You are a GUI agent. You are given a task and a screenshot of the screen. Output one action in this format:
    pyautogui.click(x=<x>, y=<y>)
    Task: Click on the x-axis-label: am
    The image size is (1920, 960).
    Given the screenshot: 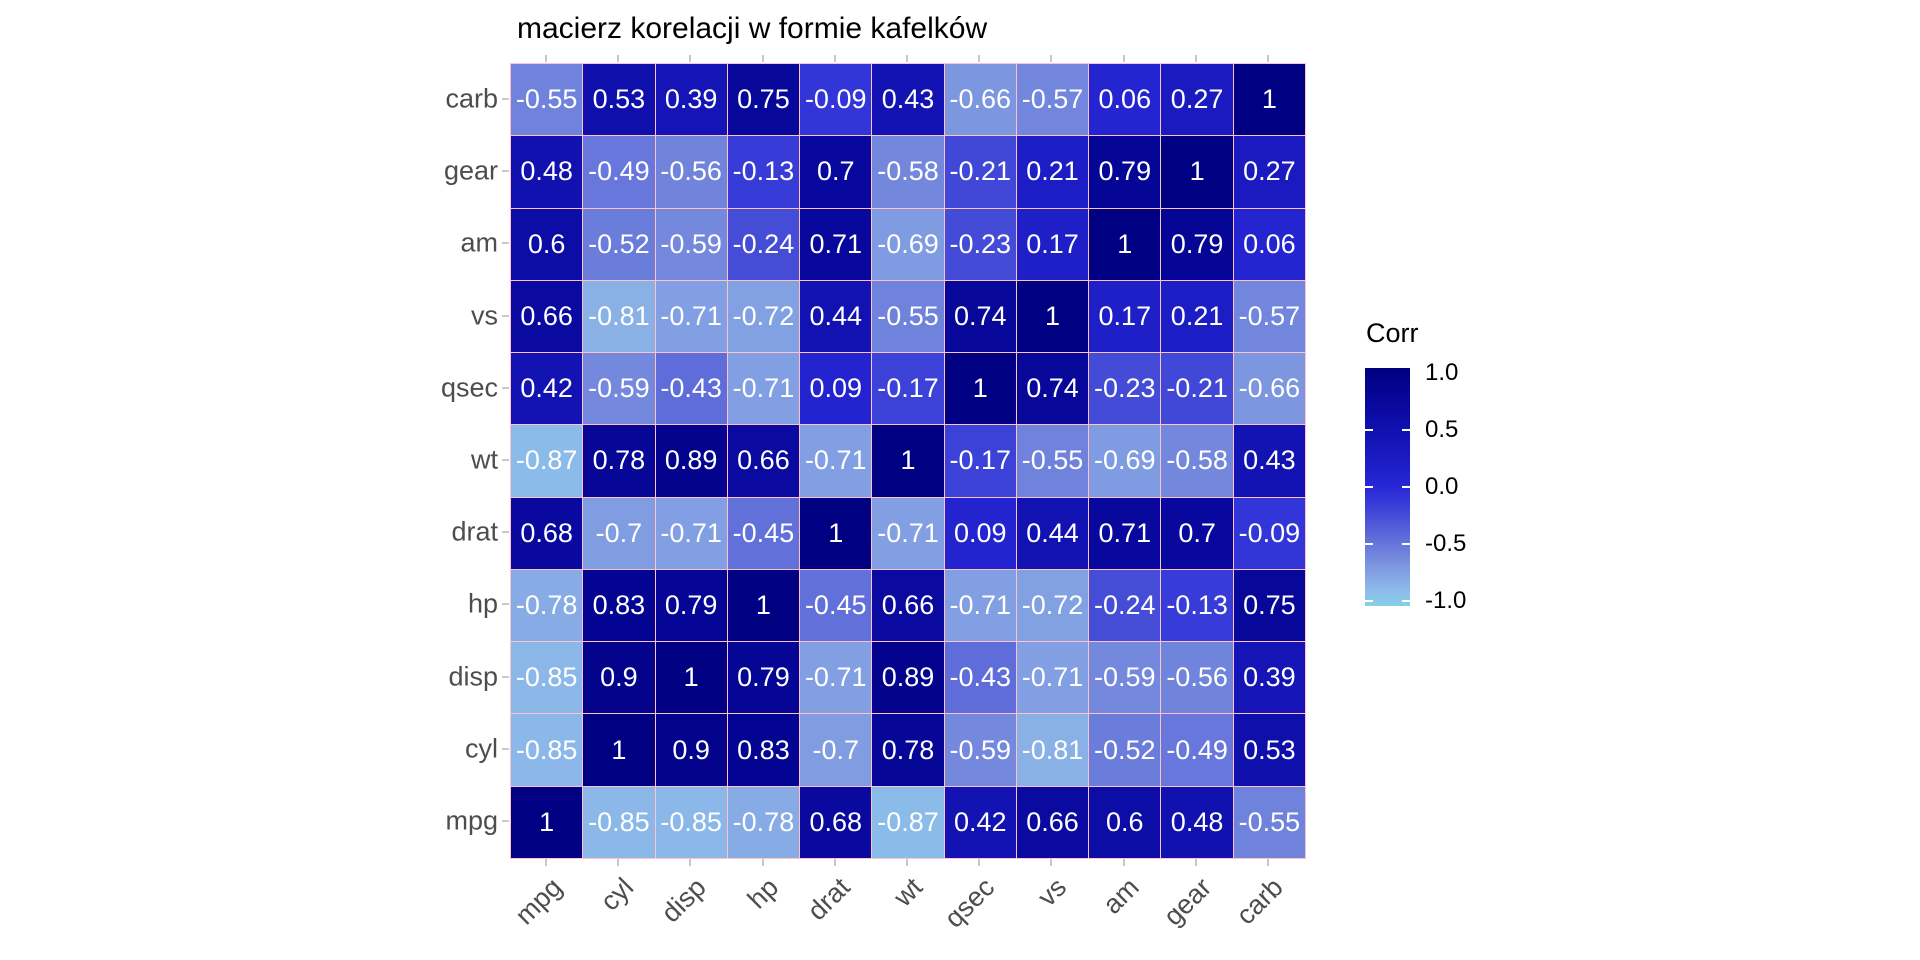 What is the action you would take?
    pyautogui.click(x=1121, y=896)
    